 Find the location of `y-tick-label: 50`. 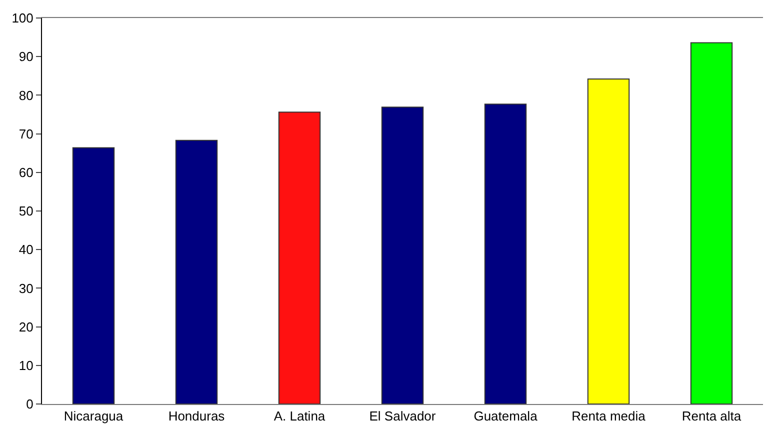

y-tick-label: 50 is located at coordinates (26, 211).